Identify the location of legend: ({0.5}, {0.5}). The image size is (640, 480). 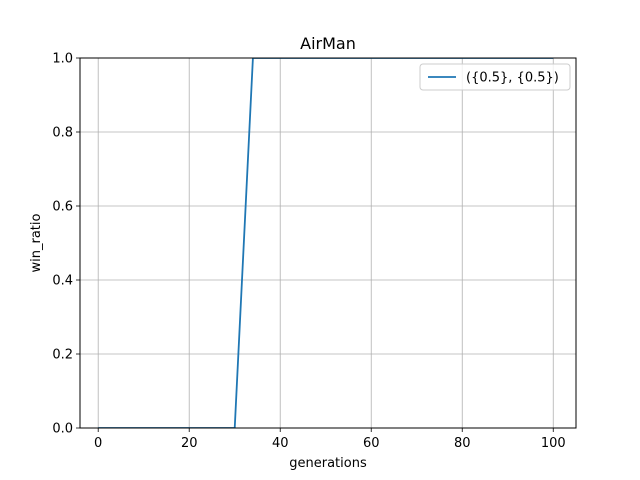
(495, 77).